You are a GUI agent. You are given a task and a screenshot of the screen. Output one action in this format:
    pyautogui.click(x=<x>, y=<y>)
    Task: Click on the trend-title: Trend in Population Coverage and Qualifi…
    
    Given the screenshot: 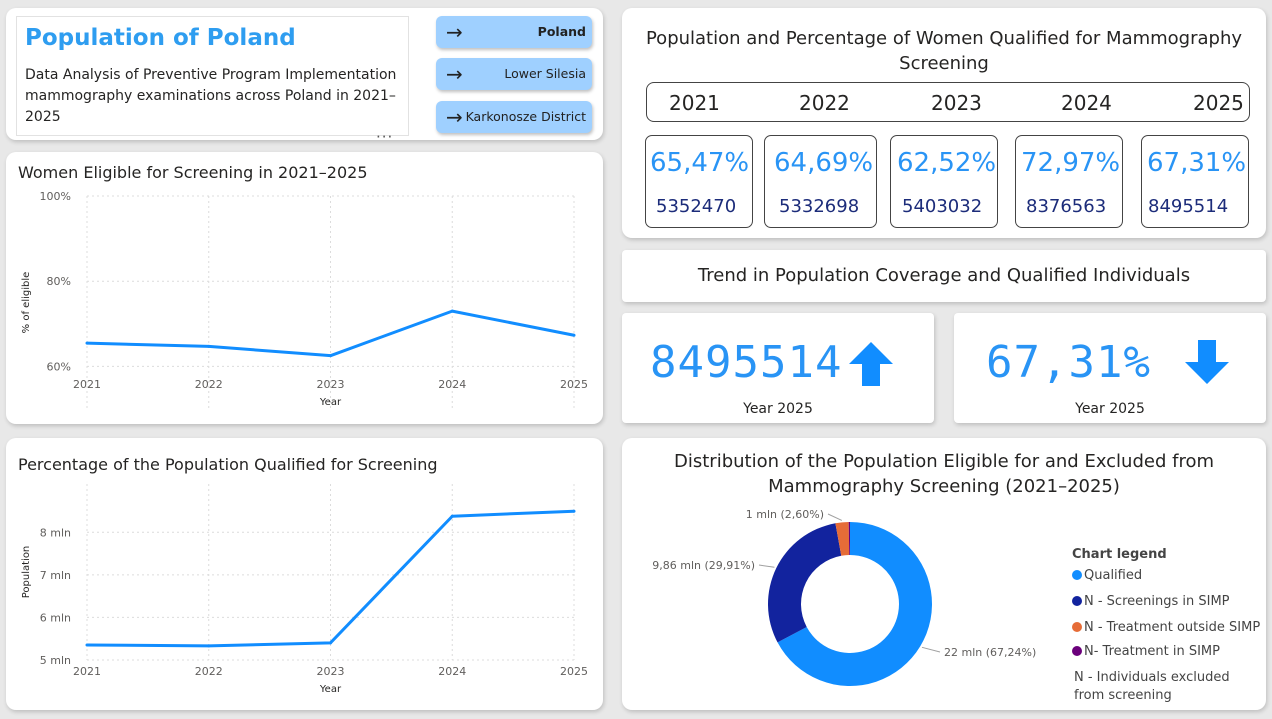 What is the action you would take?
    pyautogui.click(x=944, y=275)
    